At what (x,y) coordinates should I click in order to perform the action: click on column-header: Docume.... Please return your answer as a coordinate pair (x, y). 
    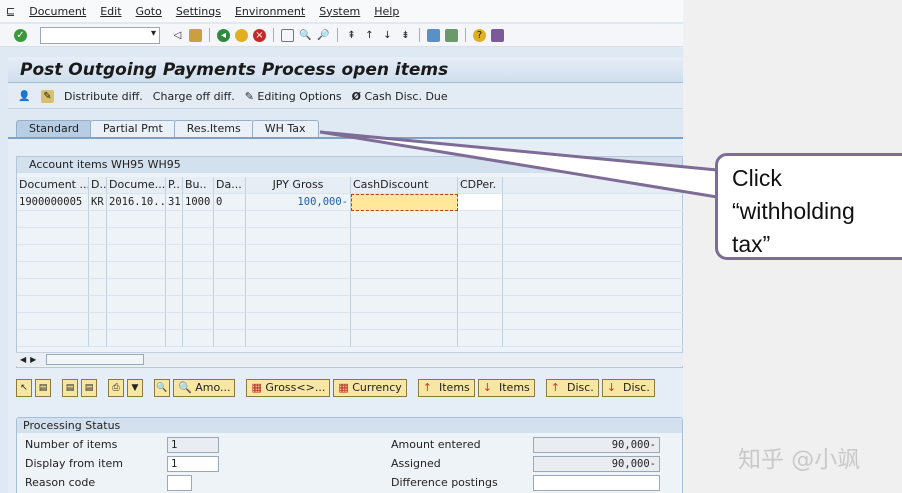
    Looking at the image, I should click on (136, 185).